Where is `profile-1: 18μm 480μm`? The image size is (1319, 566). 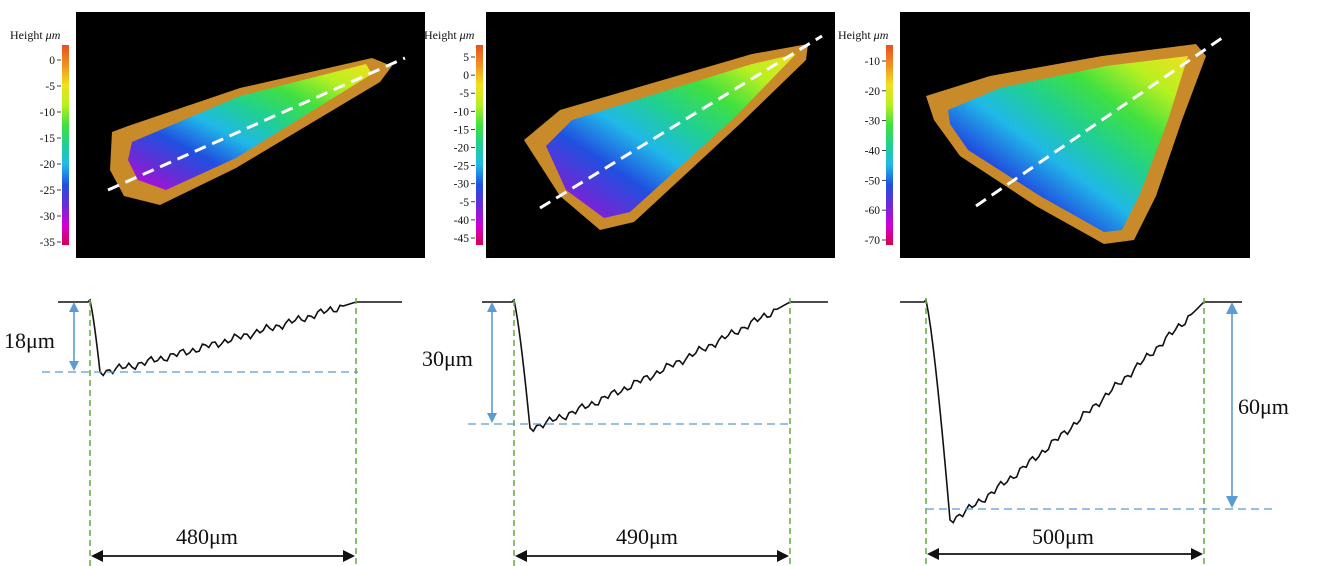
profile-1: 18μm 480μm is located at coordinates (203, 432).